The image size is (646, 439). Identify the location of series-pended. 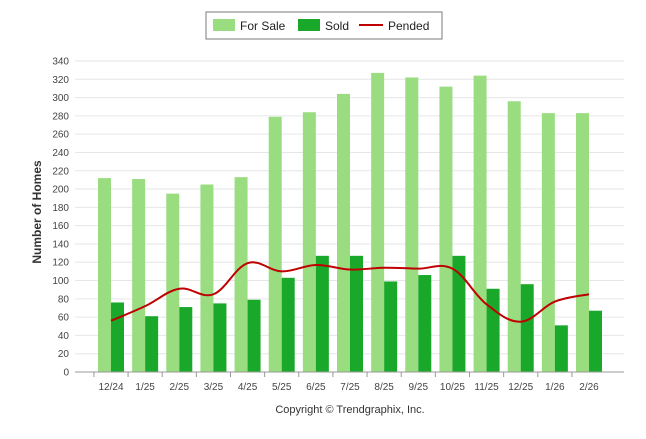
(350, 292).